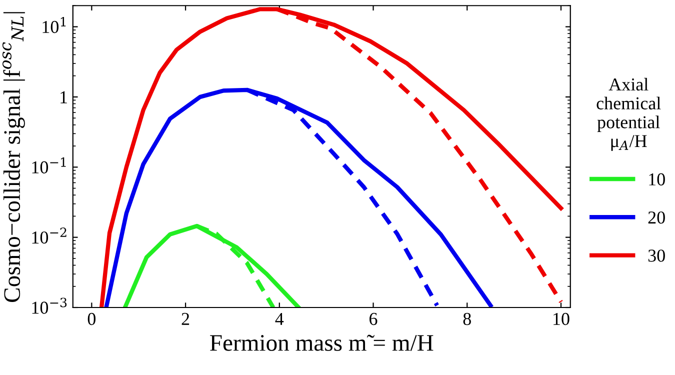 Image resolution: width=675 pixels, height=375 pixels. Describe the element at coordinates (322, 342) in the screenshot. I see `x-axis-title: Fermion mass m̃ = m/H` at that location.